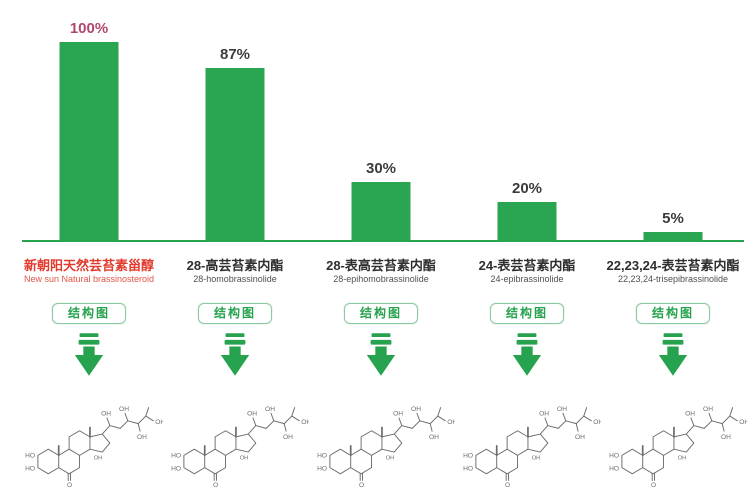  Describe the element at coordinates (673, 121) in the screenshot. I see `bar-area: 5%` at that location.